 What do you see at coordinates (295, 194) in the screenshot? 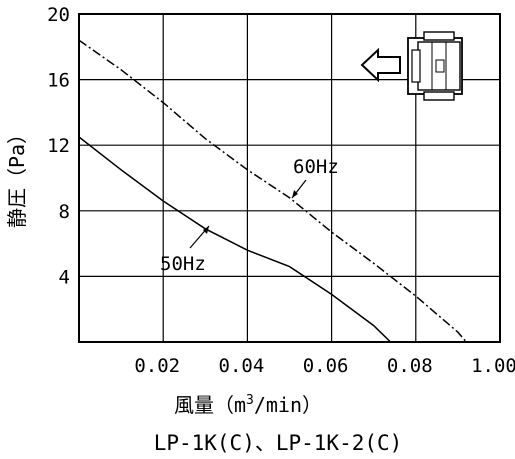
I see `annotation-60hz-arrowhead` at bounding box center [295, 194].